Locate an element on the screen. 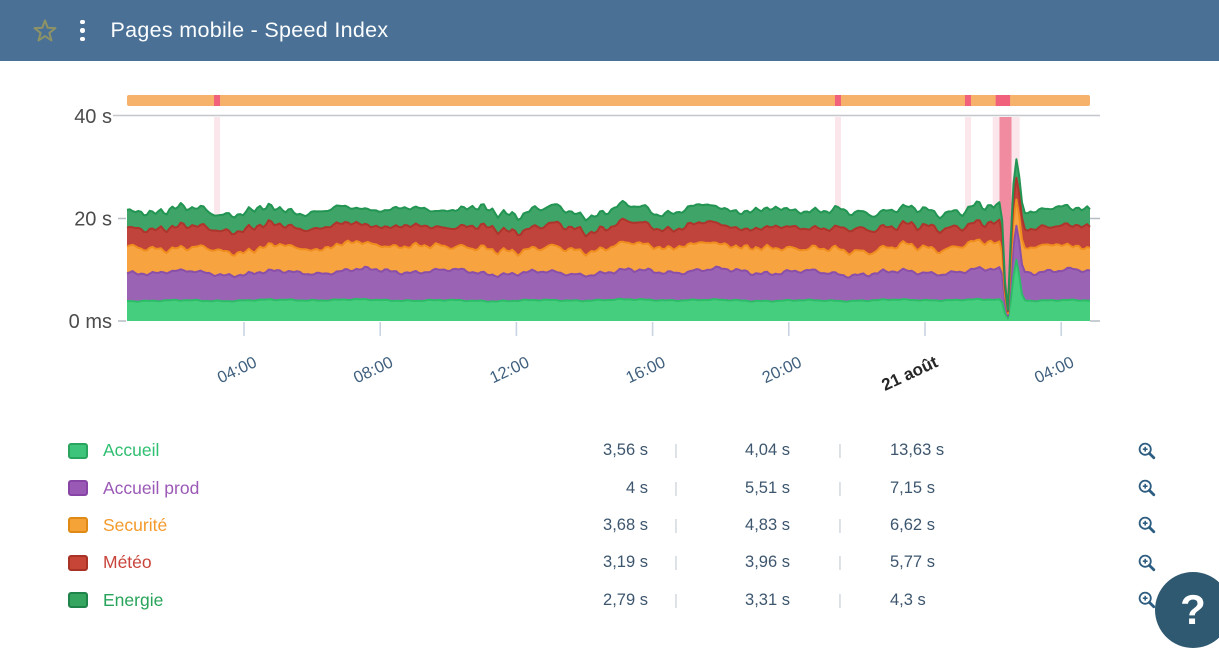 The height and width of the screenshot is (648, 1219). y-tick-label: 20 s is located at coordinates (93, 220).